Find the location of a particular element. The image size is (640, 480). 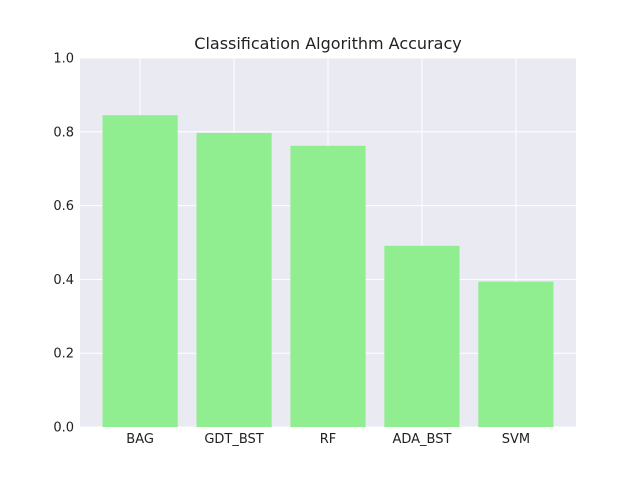

x-tick-label: SVM is located at coordinates (516, 439).